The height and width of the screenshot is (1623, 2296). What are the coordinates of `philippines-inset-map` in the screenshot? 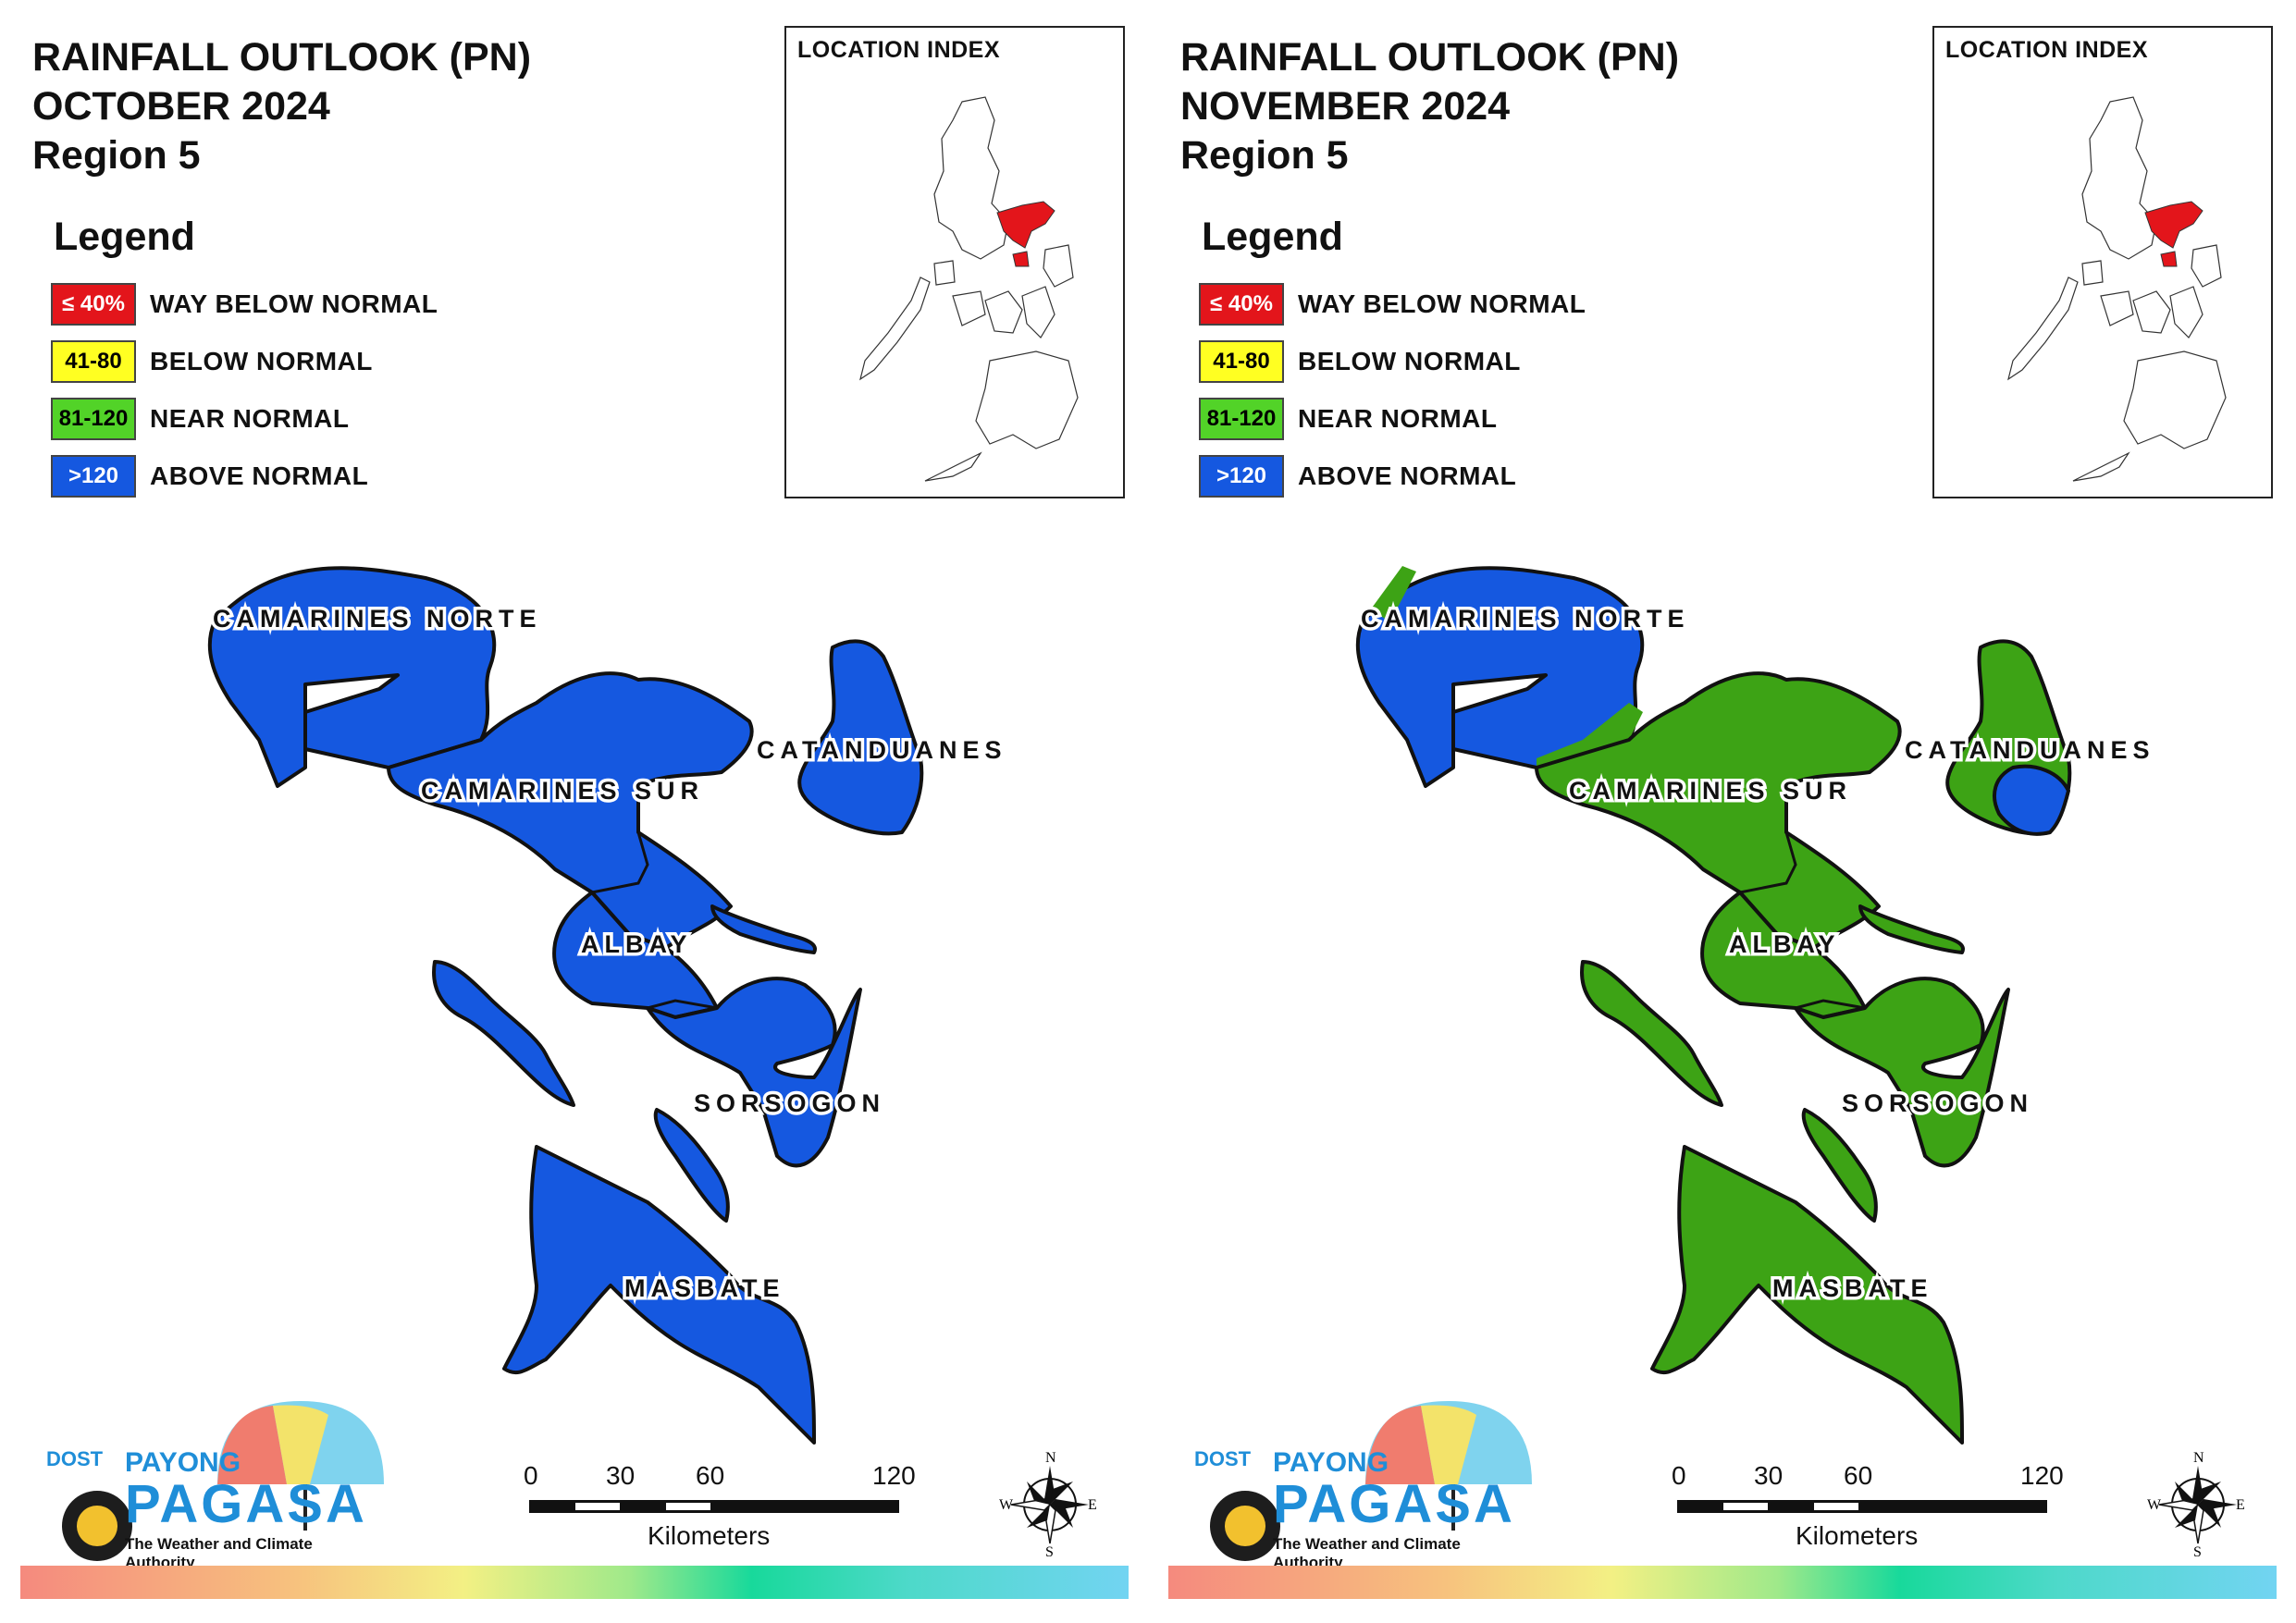 It's located at (2117, 289).